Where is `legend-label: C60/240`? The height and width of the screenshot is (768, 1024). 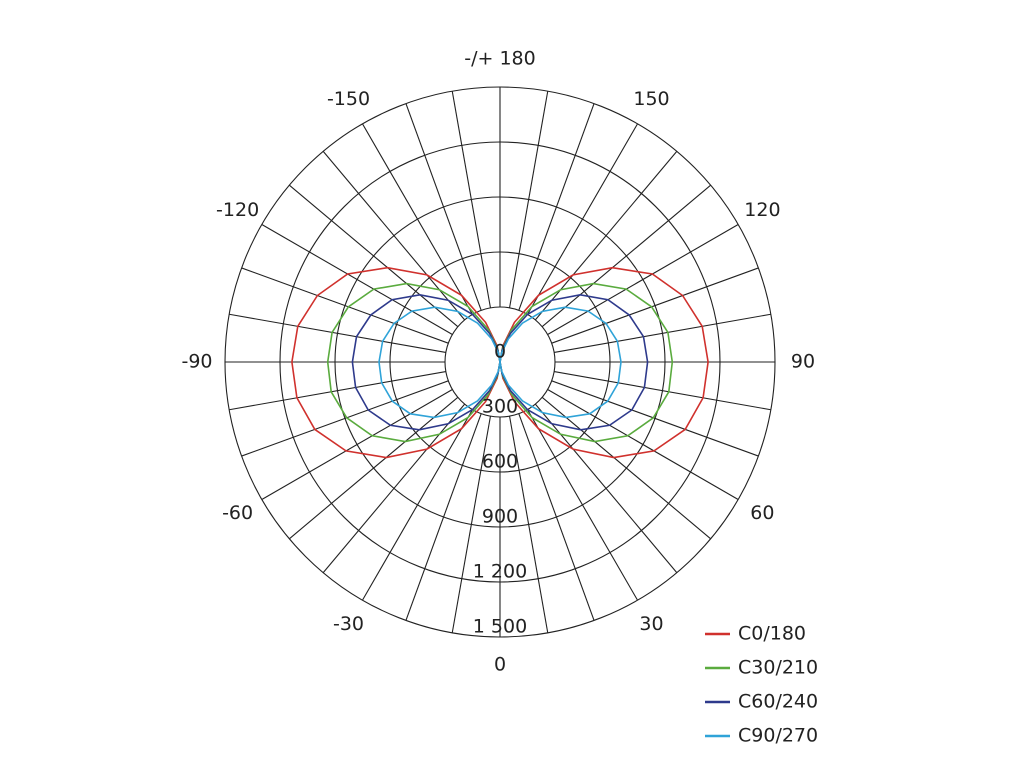 legend-label: C60/240 is located at coordinates (778, 702).